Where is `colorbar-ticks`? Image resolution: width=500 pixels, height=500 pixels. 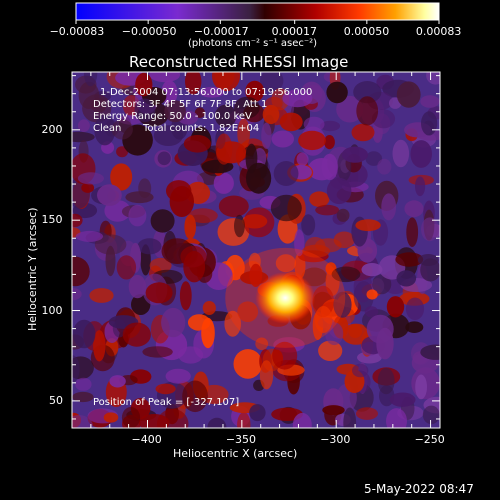 colorbar-ticks is located at coordinates (257, 22).